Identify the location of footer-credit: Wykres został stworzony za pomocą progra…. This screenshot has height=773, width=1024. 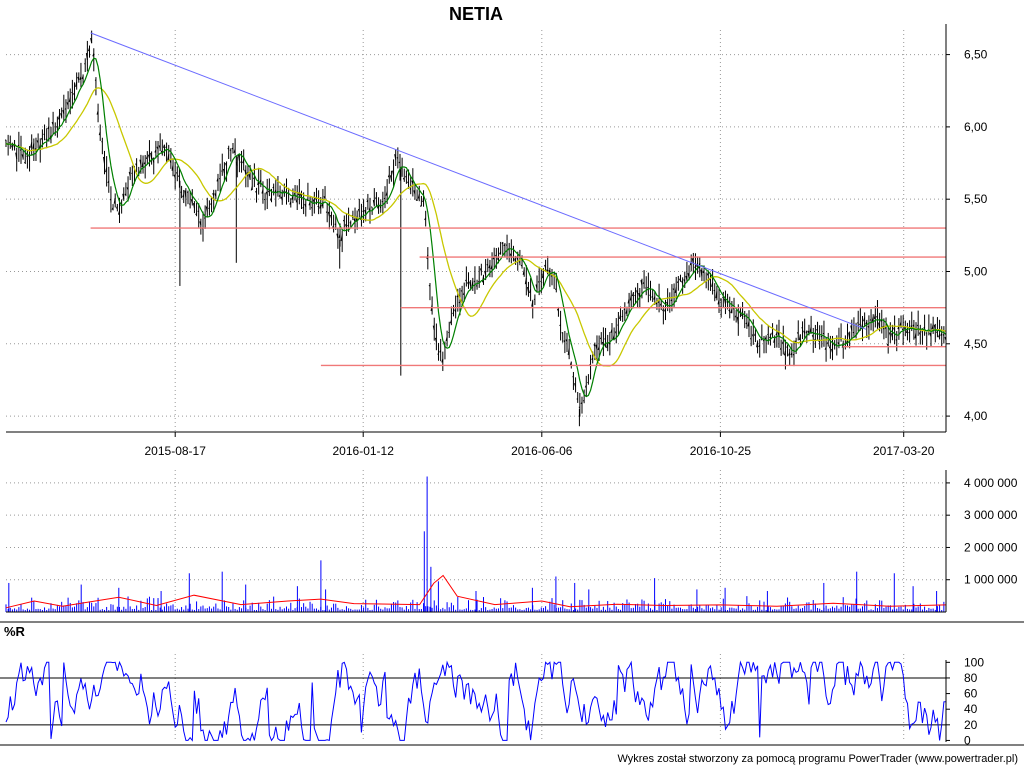
(817, 759).